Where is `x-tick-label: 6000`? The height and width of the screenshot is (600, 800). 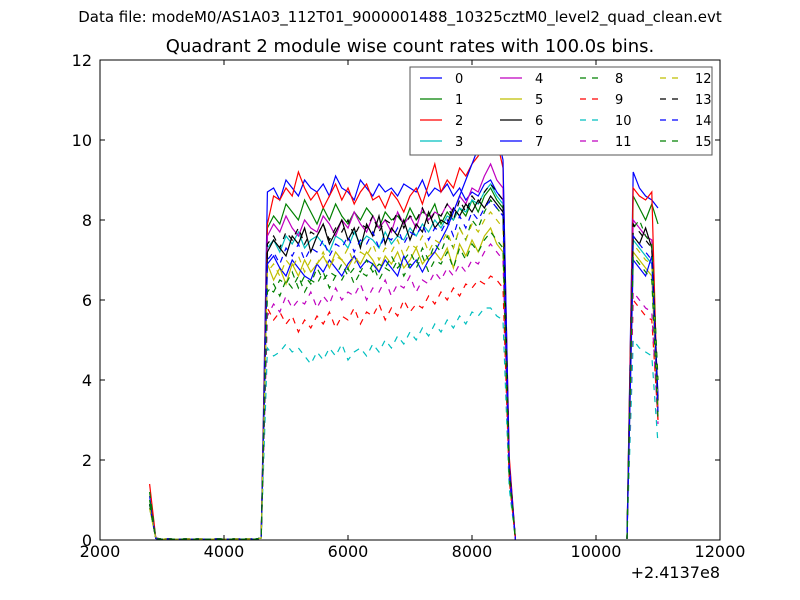
x-tick-label: 6000 is located at coordinates (348, 551).